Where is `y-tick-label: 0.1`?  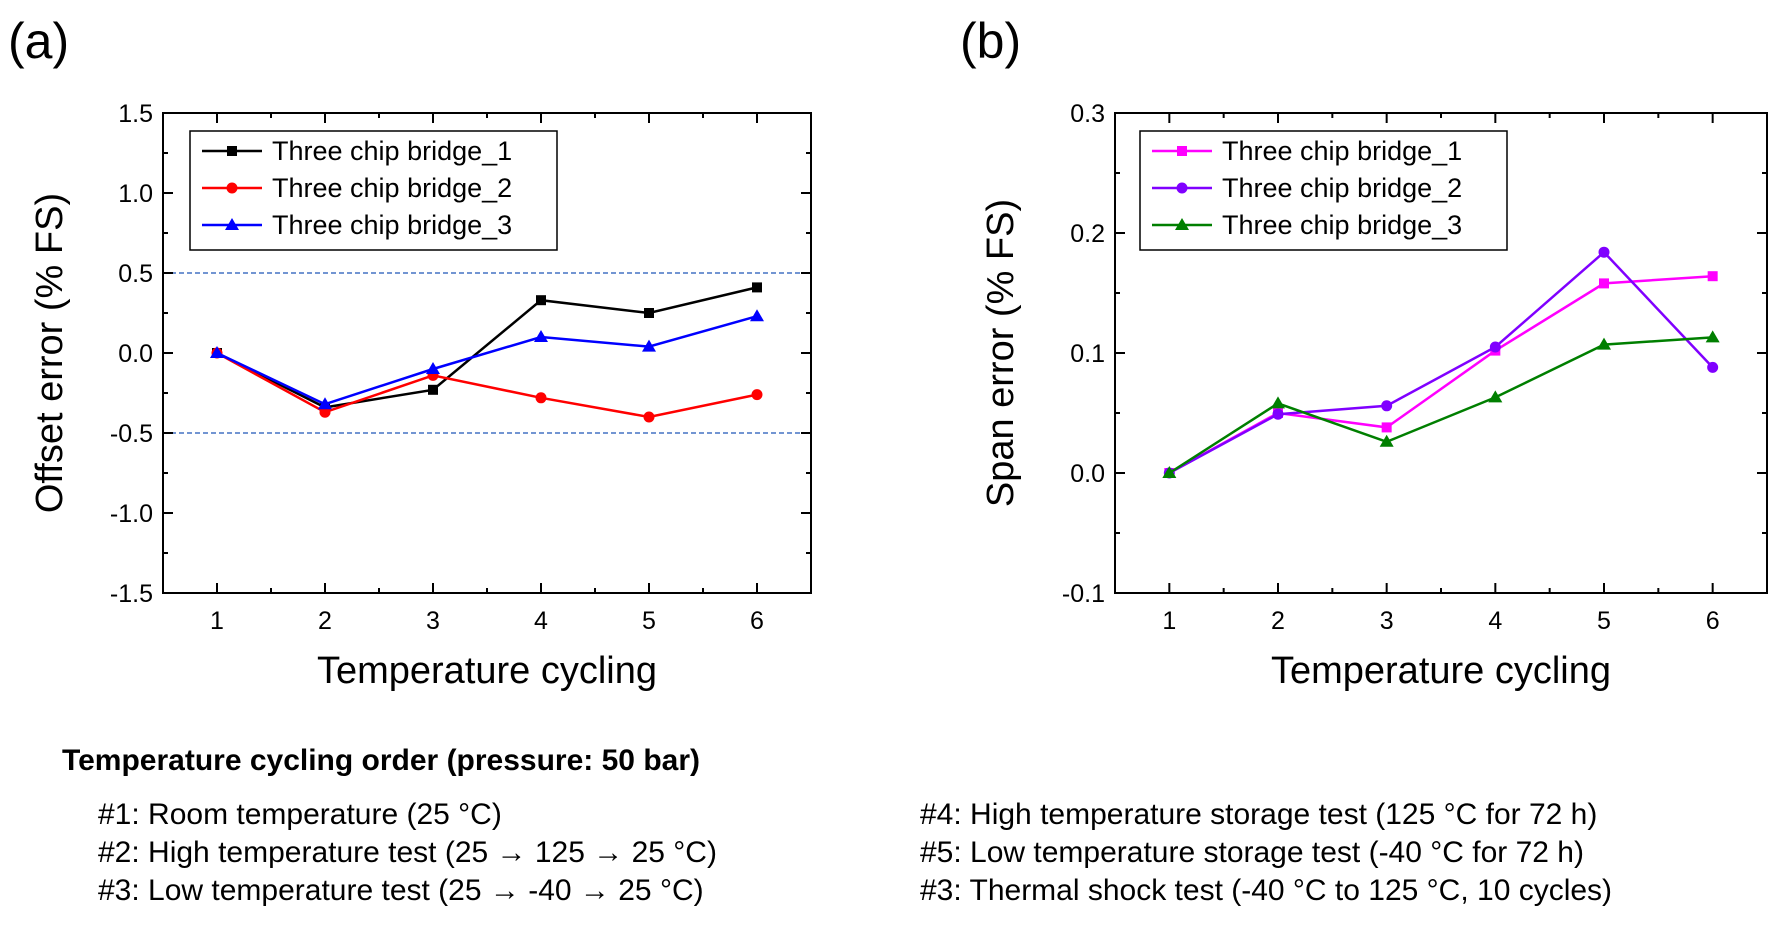
y-tick-label: 0.1 is located at coordinates (1087, 354).